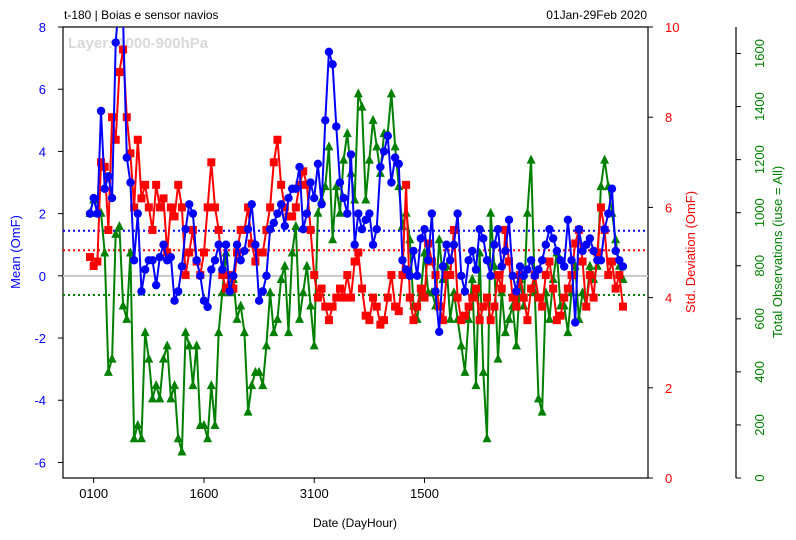 This screenshot has height=540, width=796. Describe the element at coordinates (40, 400) in the screenshot. I see `left-axis-tick-label: -4` at that location.